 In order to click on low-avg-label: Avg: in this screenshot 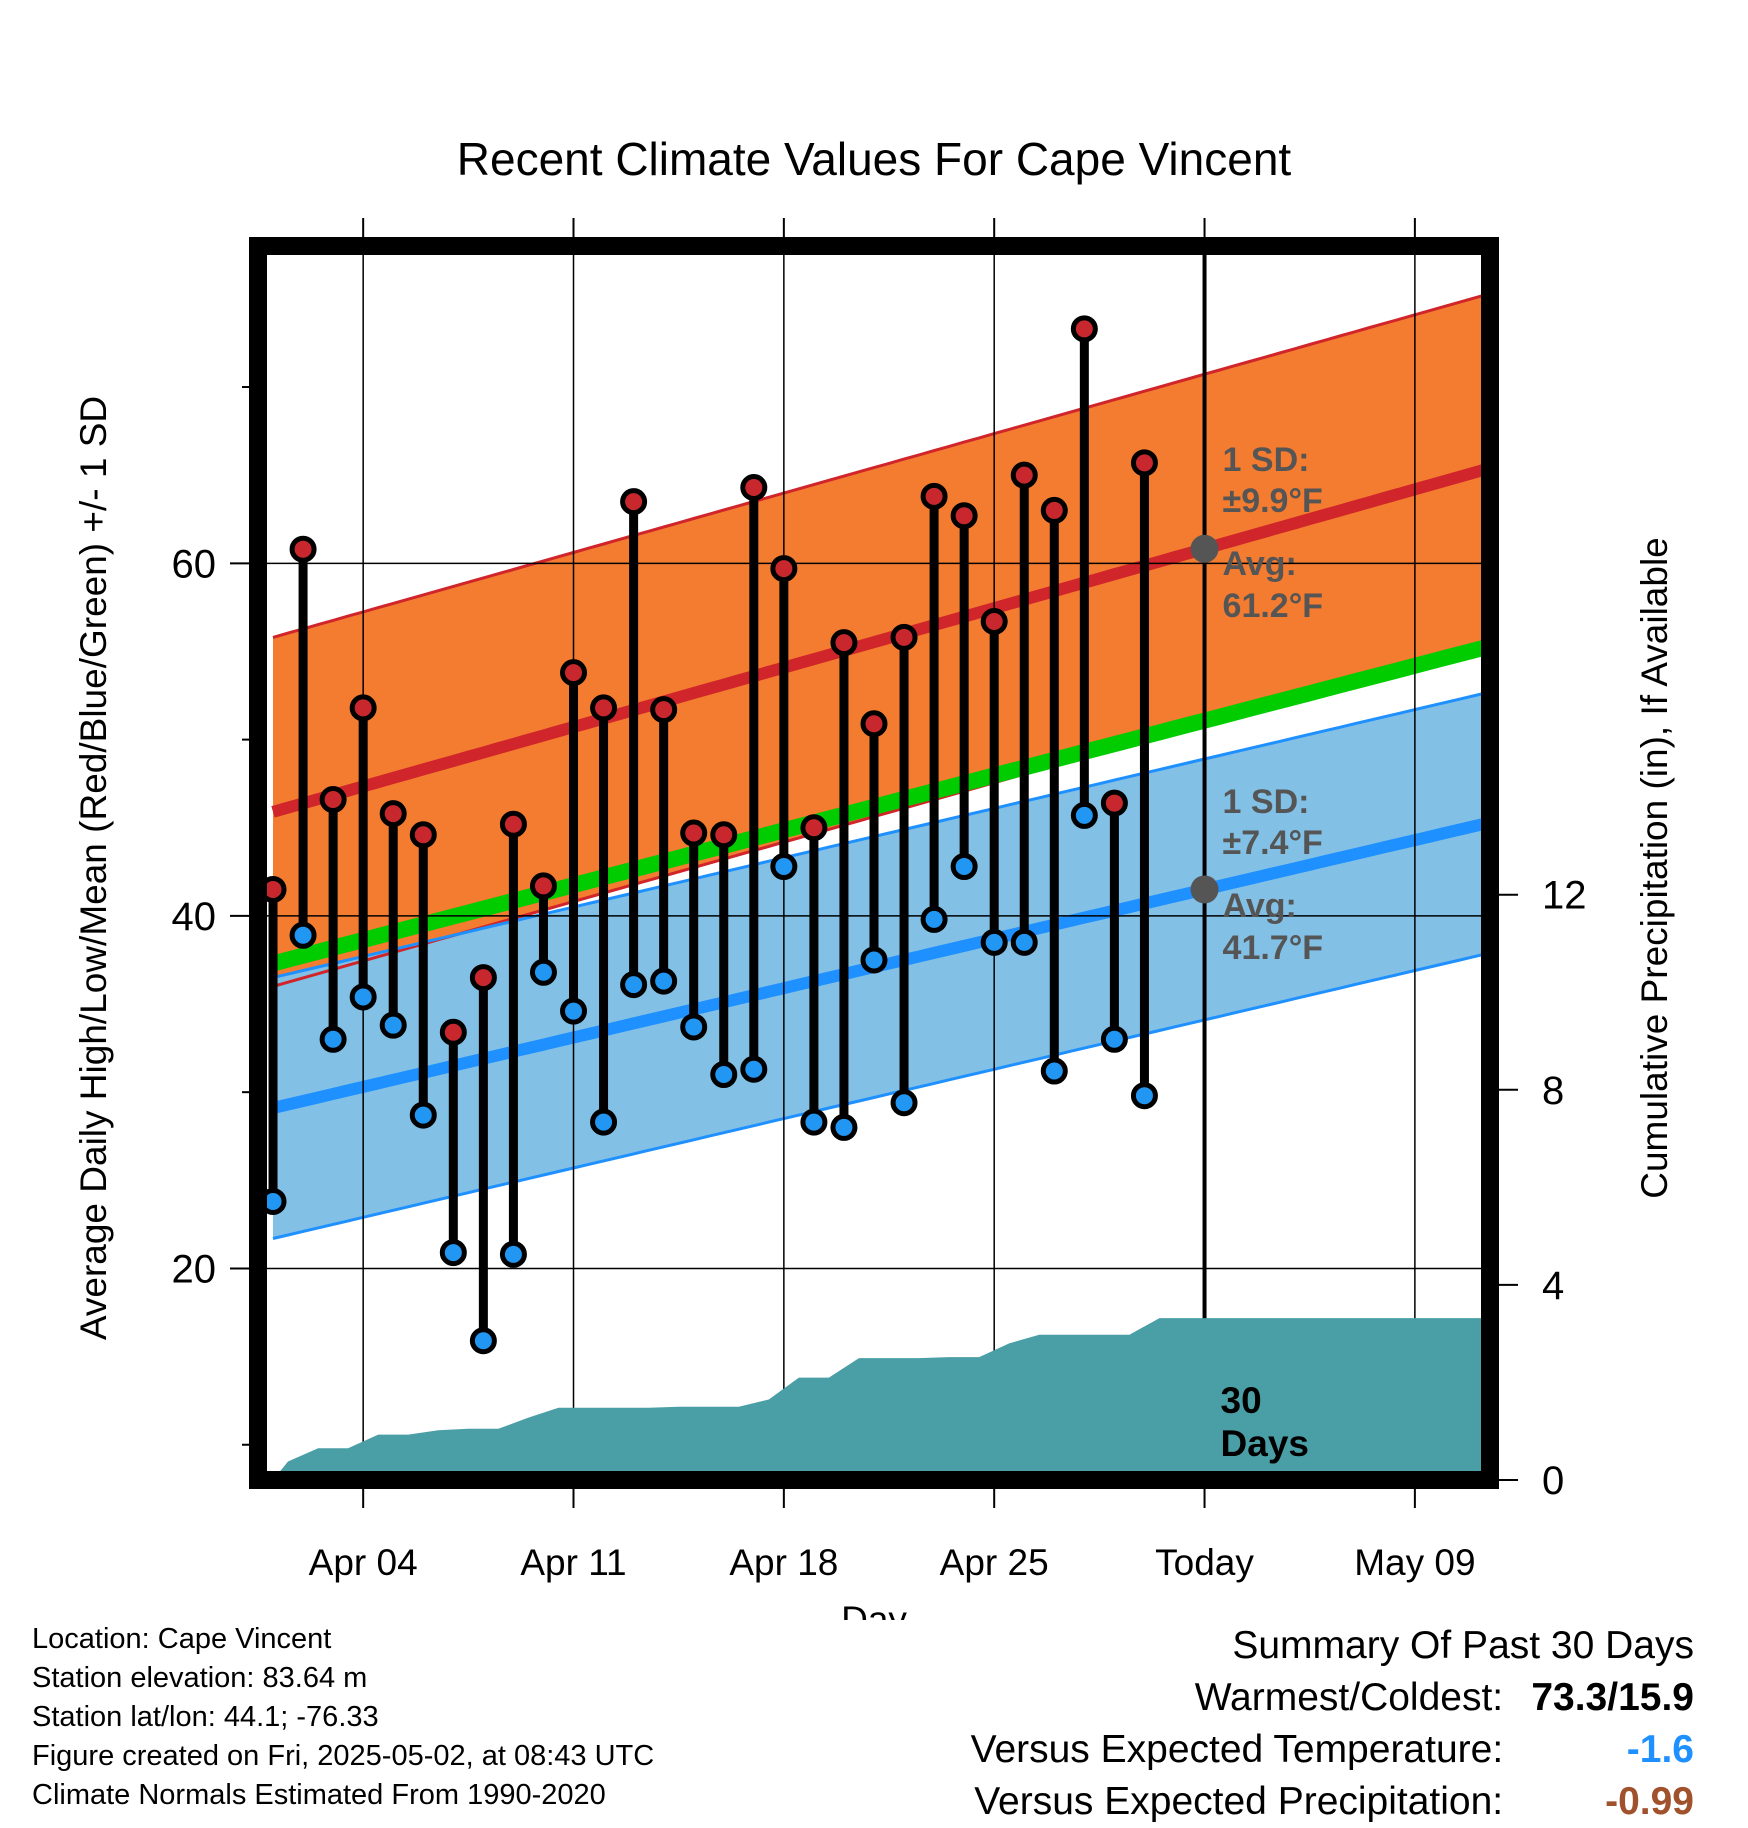, I will do `click(1260, 906)`.